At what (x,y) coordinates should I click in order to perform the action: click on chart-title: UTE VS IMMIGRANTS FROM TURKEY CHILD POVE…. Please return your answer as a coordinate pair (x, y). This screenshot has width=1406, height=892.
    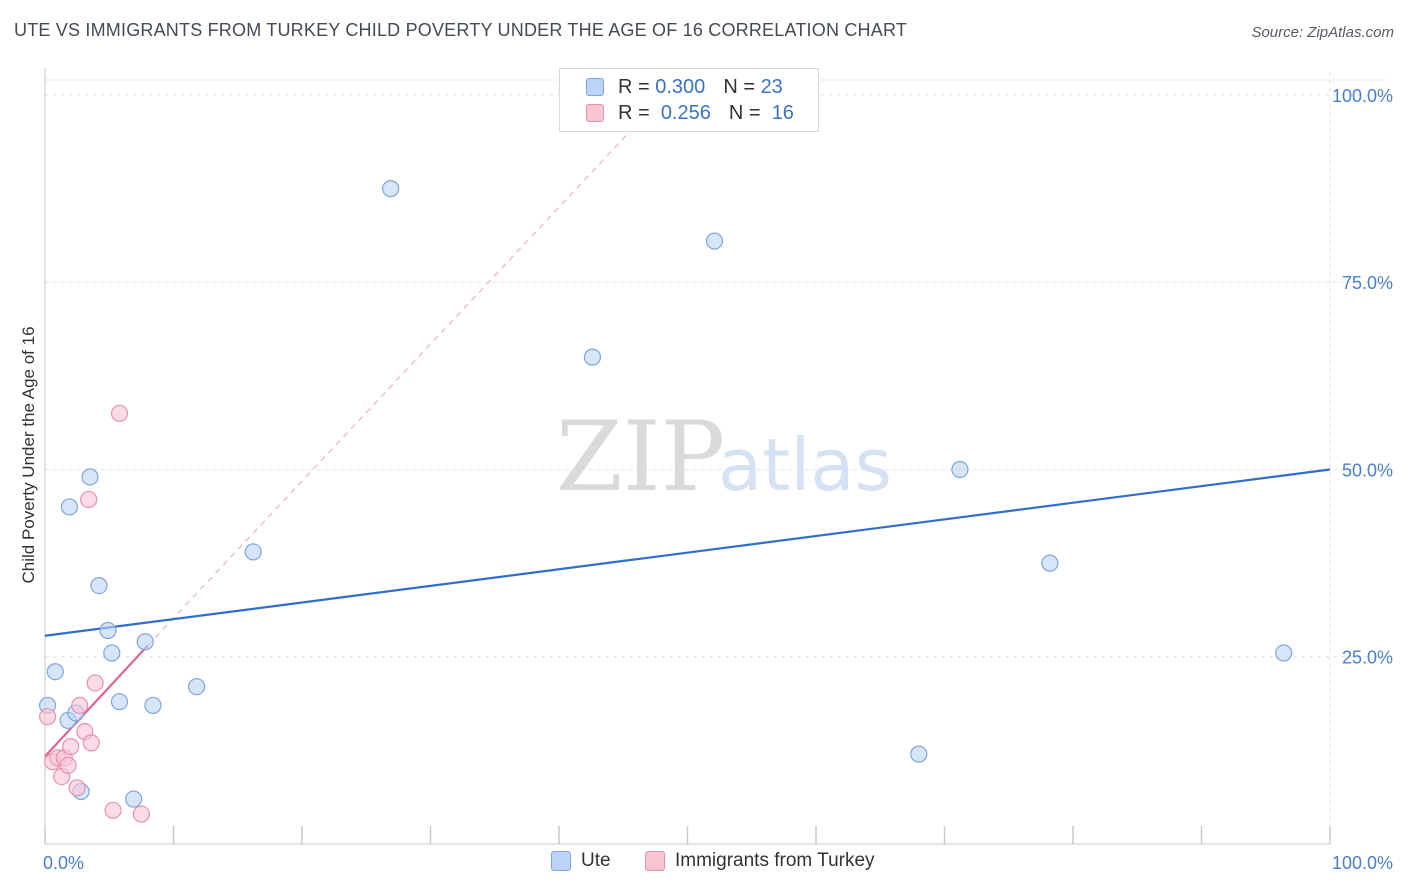
    Looking at the image, I should click on (461, 30).